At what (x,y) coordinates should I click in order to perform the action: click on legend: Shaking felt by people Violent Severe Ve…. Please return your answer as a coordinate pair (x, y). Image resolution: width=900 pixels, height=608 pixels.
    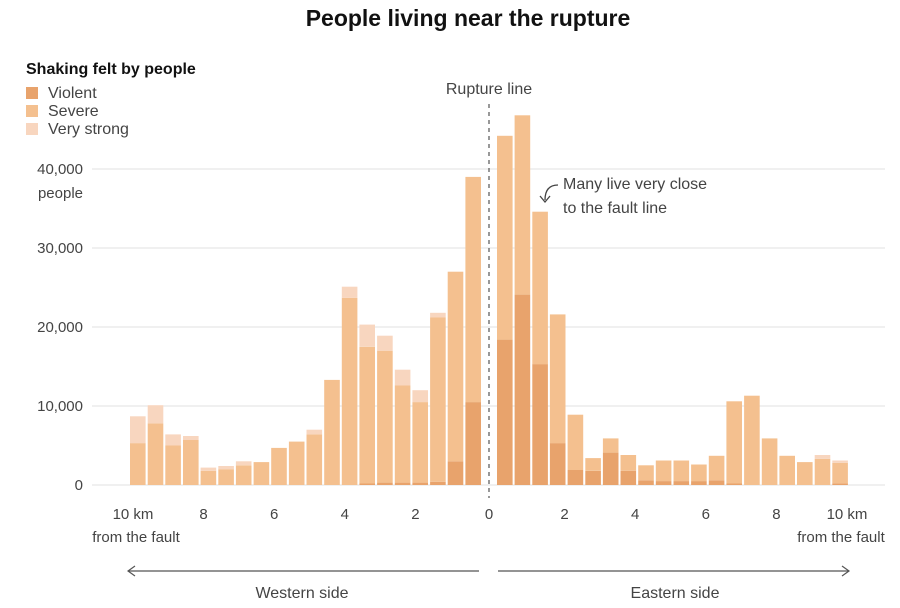
    Looking at the image, I should click on (111, 99).